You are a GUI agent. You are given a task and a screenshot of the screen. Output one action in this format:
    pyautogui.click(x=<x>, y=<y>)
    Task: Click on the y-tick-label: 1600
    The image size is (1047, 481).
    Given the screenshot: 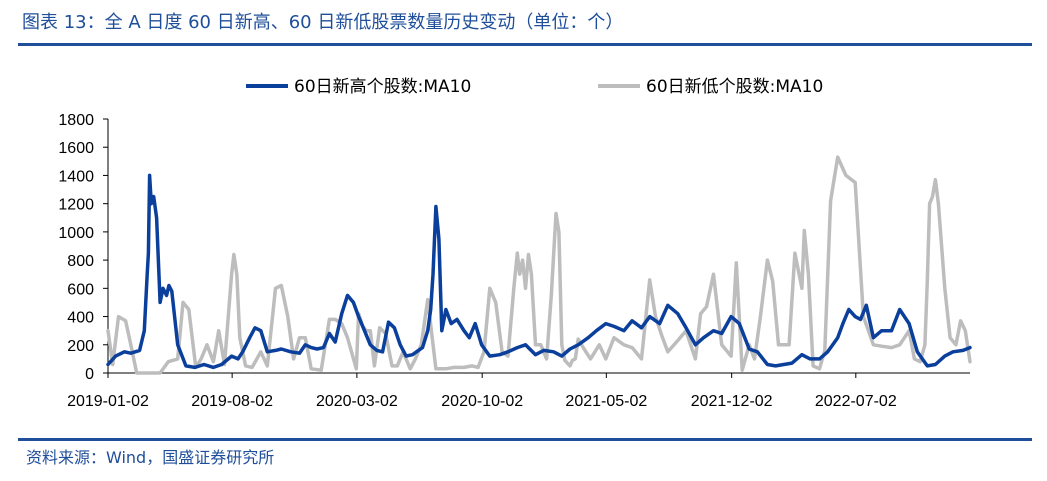 What is the action you would take?
    pyautogui.click(x=76, y=148)
    